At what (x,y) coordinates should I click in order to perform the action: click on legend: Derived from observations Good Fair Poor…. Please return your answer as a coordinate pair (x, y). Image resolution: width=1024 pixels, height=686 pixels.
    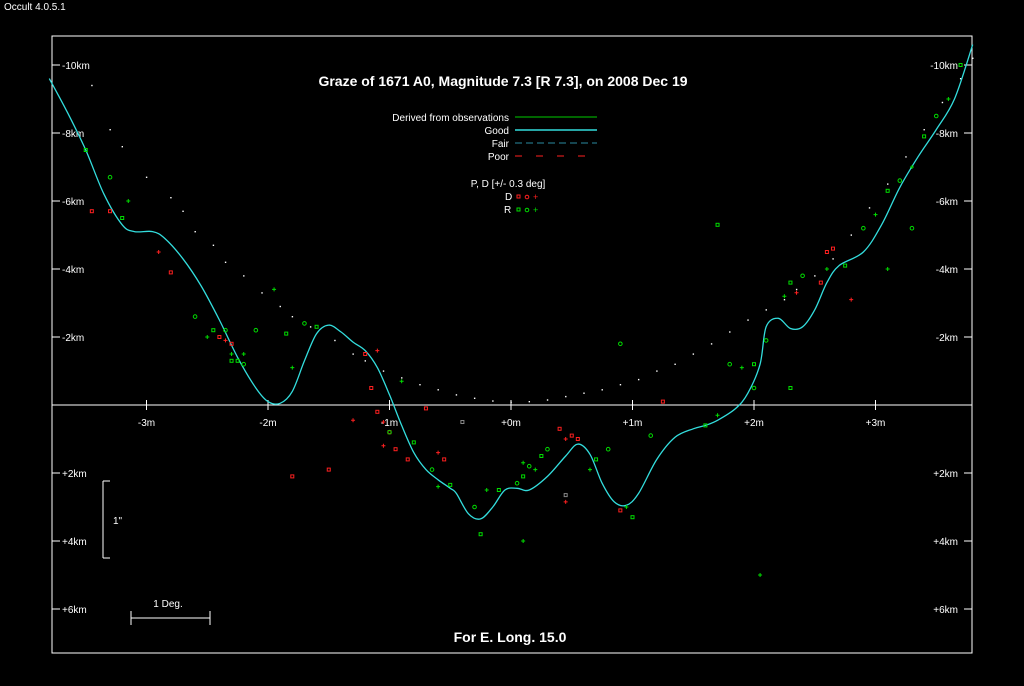
    Looking at the image, I should click on (494, 164).